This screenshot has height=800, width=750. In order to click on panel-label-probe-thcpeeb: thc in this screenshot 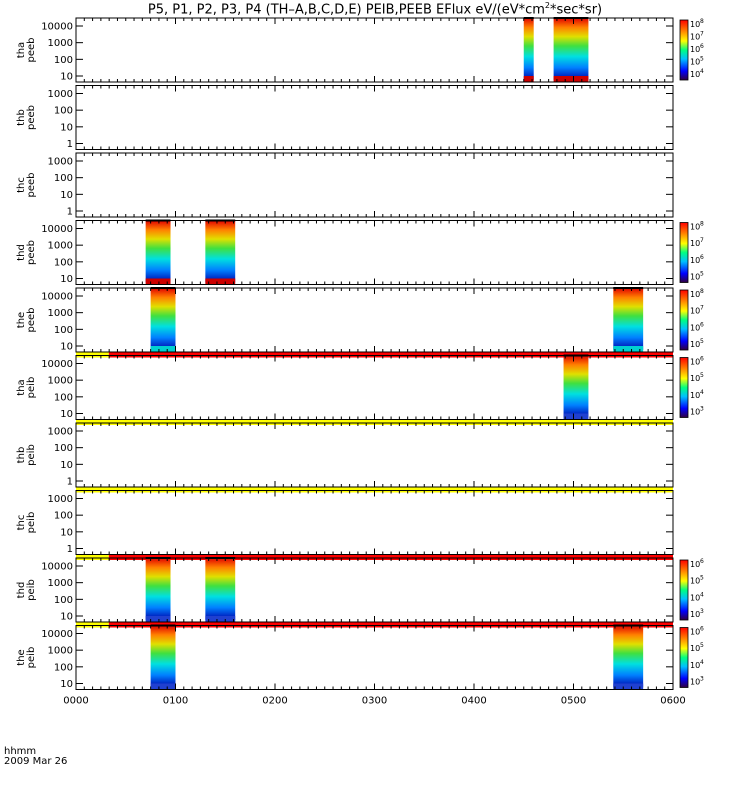, I will do `click(21, 185)`.